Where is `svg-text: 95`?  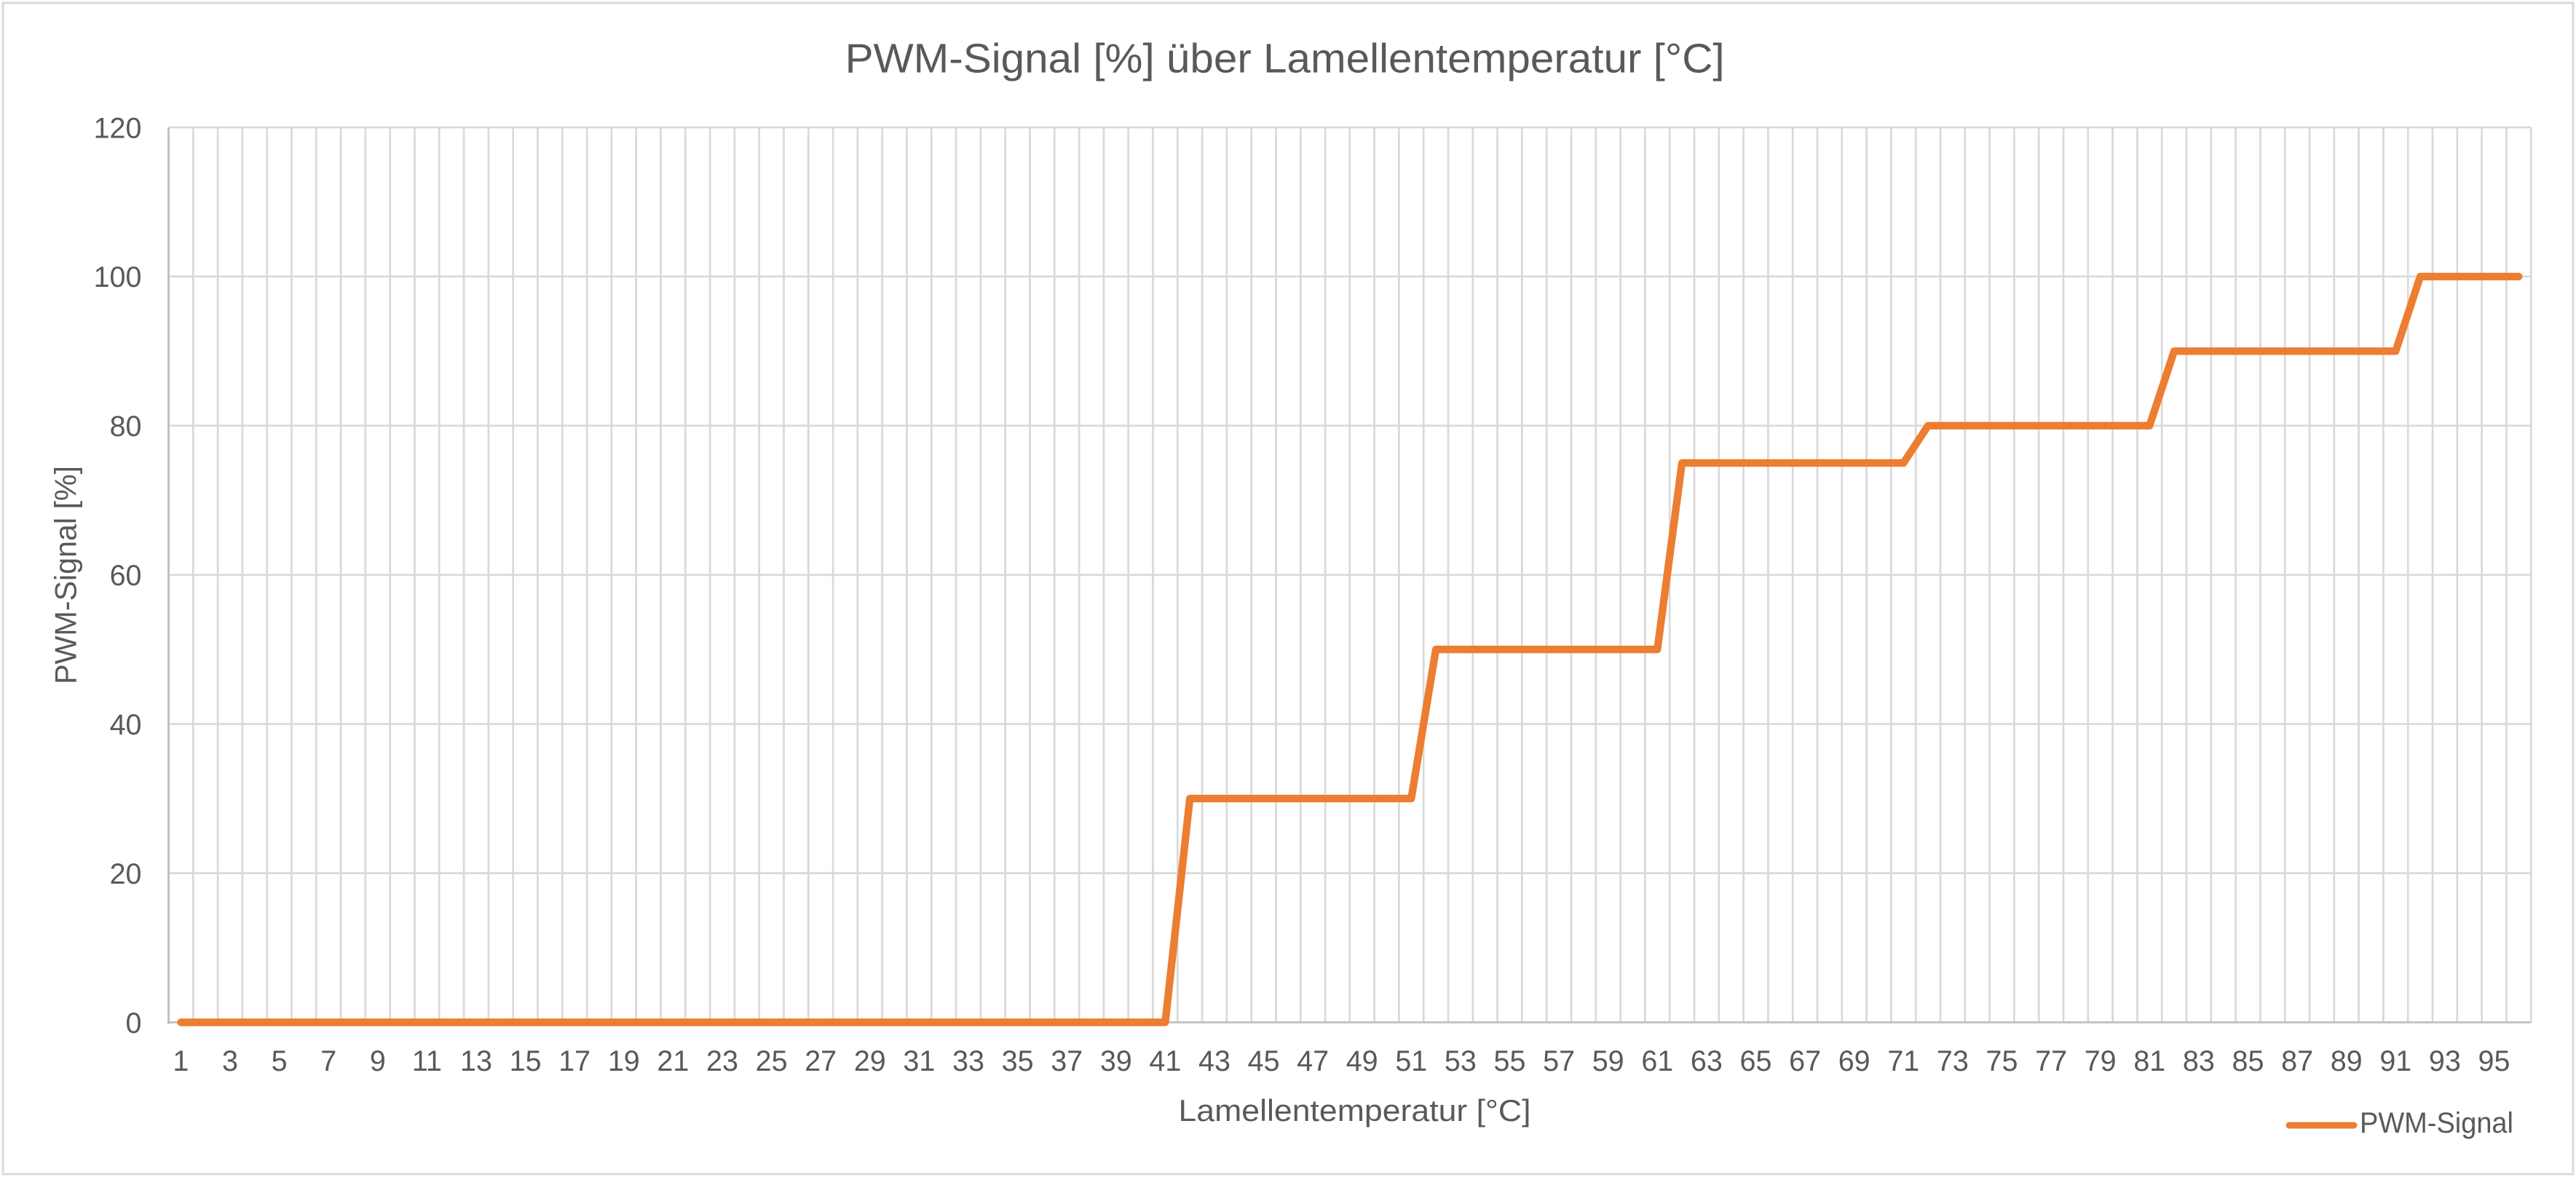
svg-text: 95 is located at coordinates (2494, 1061).